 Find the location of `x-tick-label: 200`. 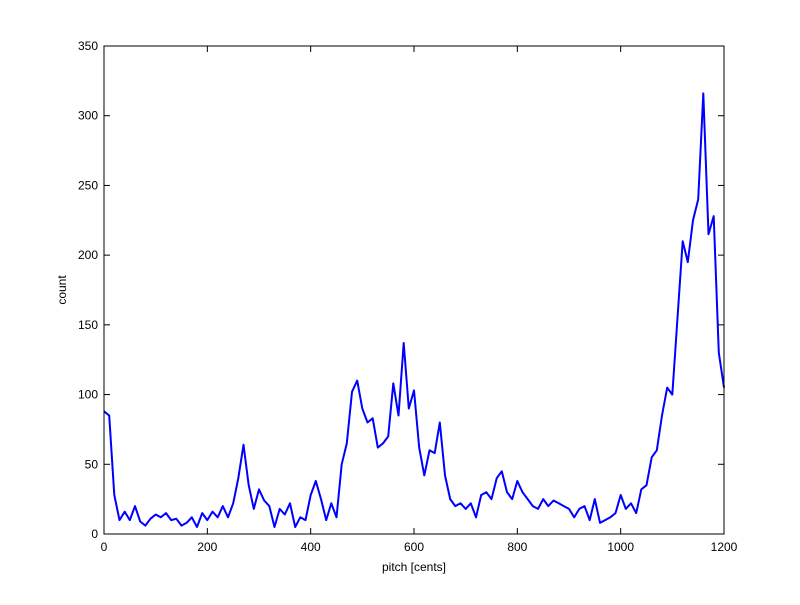

x-tick-label: 200 is located at coordinates (207, 547).